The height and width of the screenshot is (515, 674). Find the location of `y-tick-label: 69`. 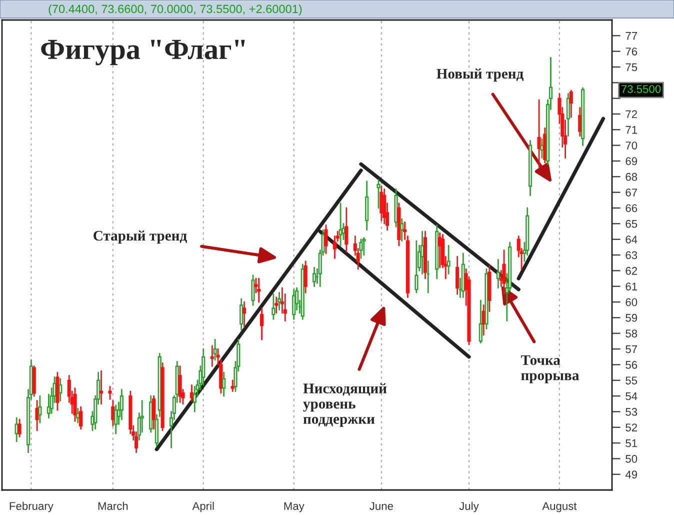

y-tick-label: 69 is located at coordinates (632, 161).